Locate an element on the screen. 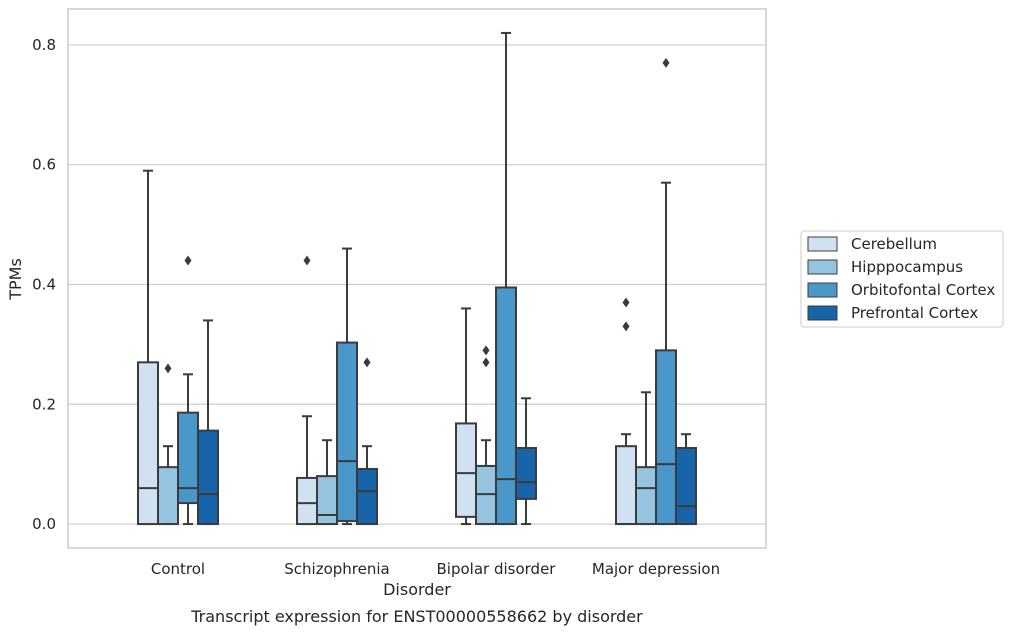 The height and width of the screenshot is (634, 1014). legend-frame is located at coordinates (902, 279).